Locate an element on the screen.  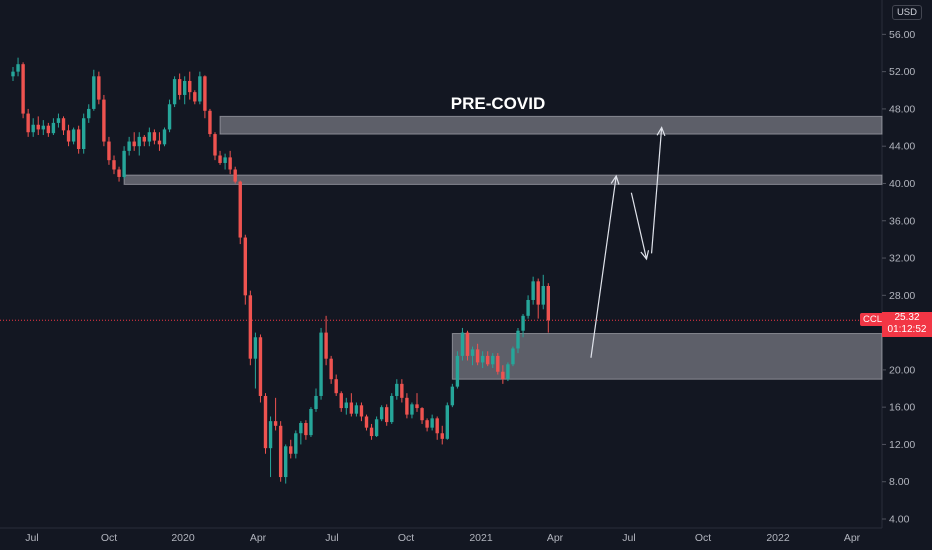
time-tick-label: 2020 is located at coordinates (183, 538).